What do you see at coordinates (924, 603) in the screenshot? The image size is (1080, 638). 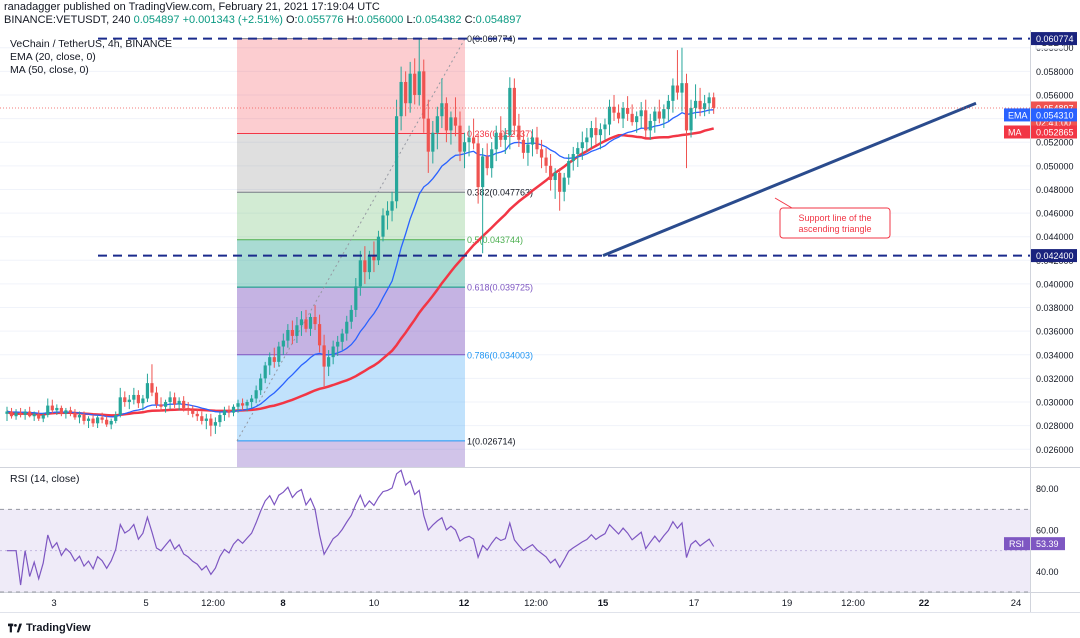 I see `x-tick-label: 22` at bounding box center [924, 603].